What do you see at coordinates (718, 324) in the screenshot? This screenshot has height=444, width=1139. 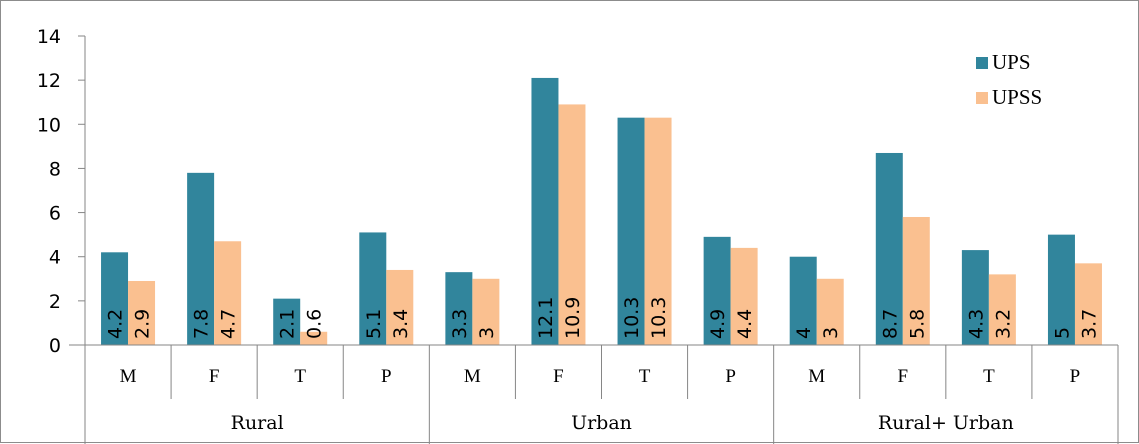 I see `data-label-ups: 4.9` at bounding box center [718, 324].